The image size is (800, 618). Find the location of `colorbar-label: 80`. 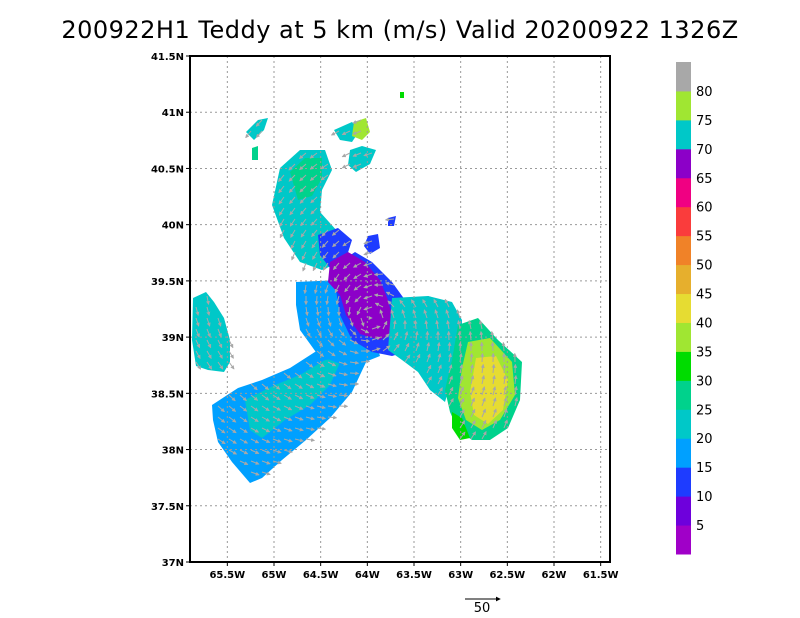

colorbar-label: 80 is located at coordinates (704, 92).